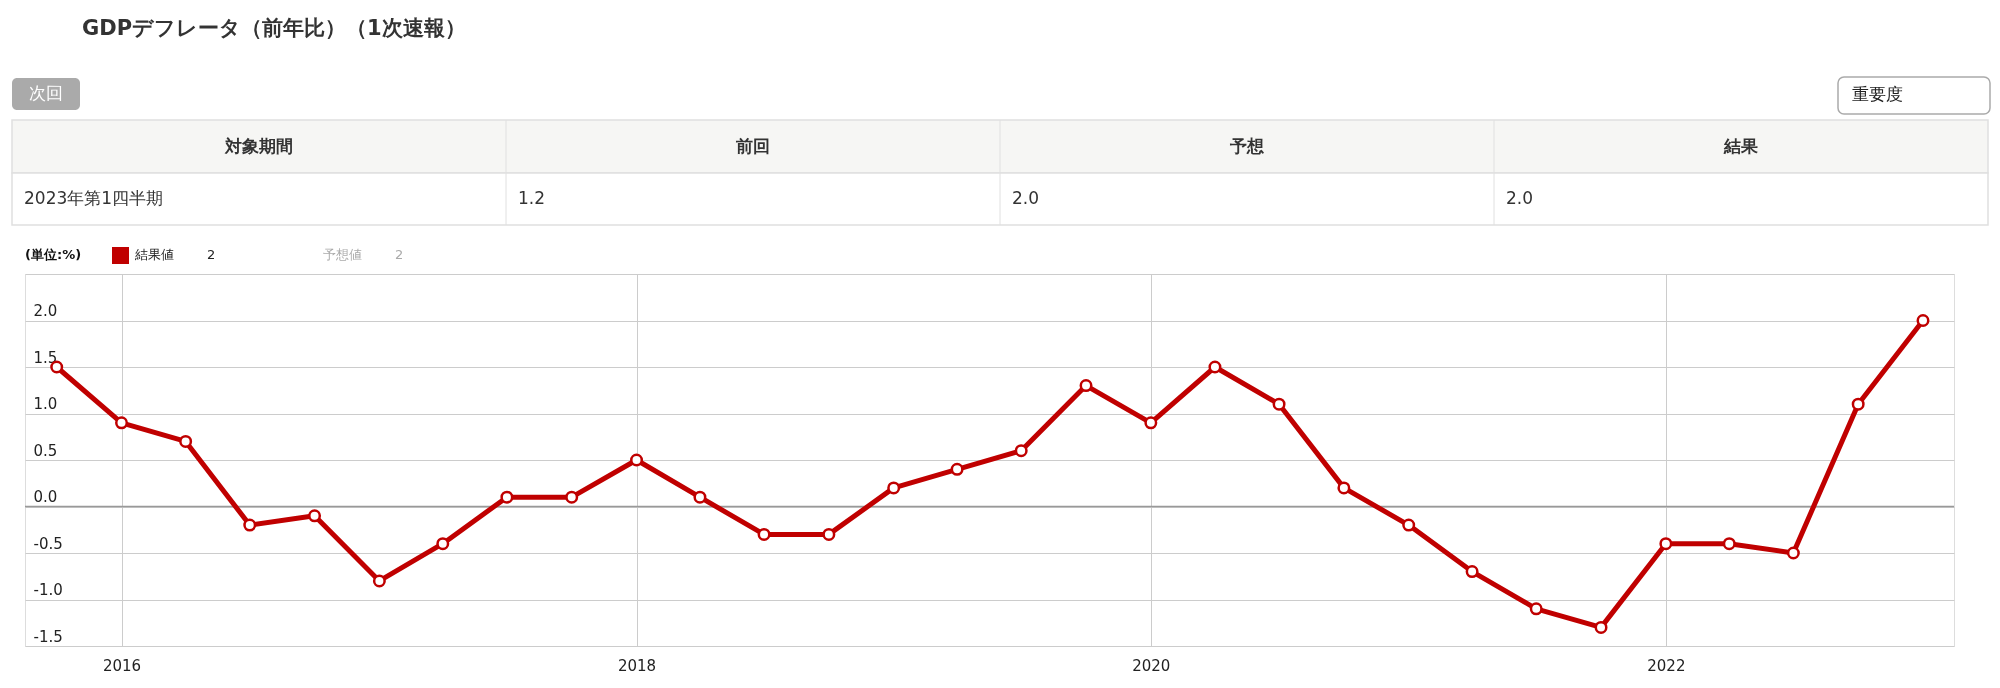  Describe the element at coordinates (48, 590) in the screenshot. I see `y-tick-label: -1.0` at that location.